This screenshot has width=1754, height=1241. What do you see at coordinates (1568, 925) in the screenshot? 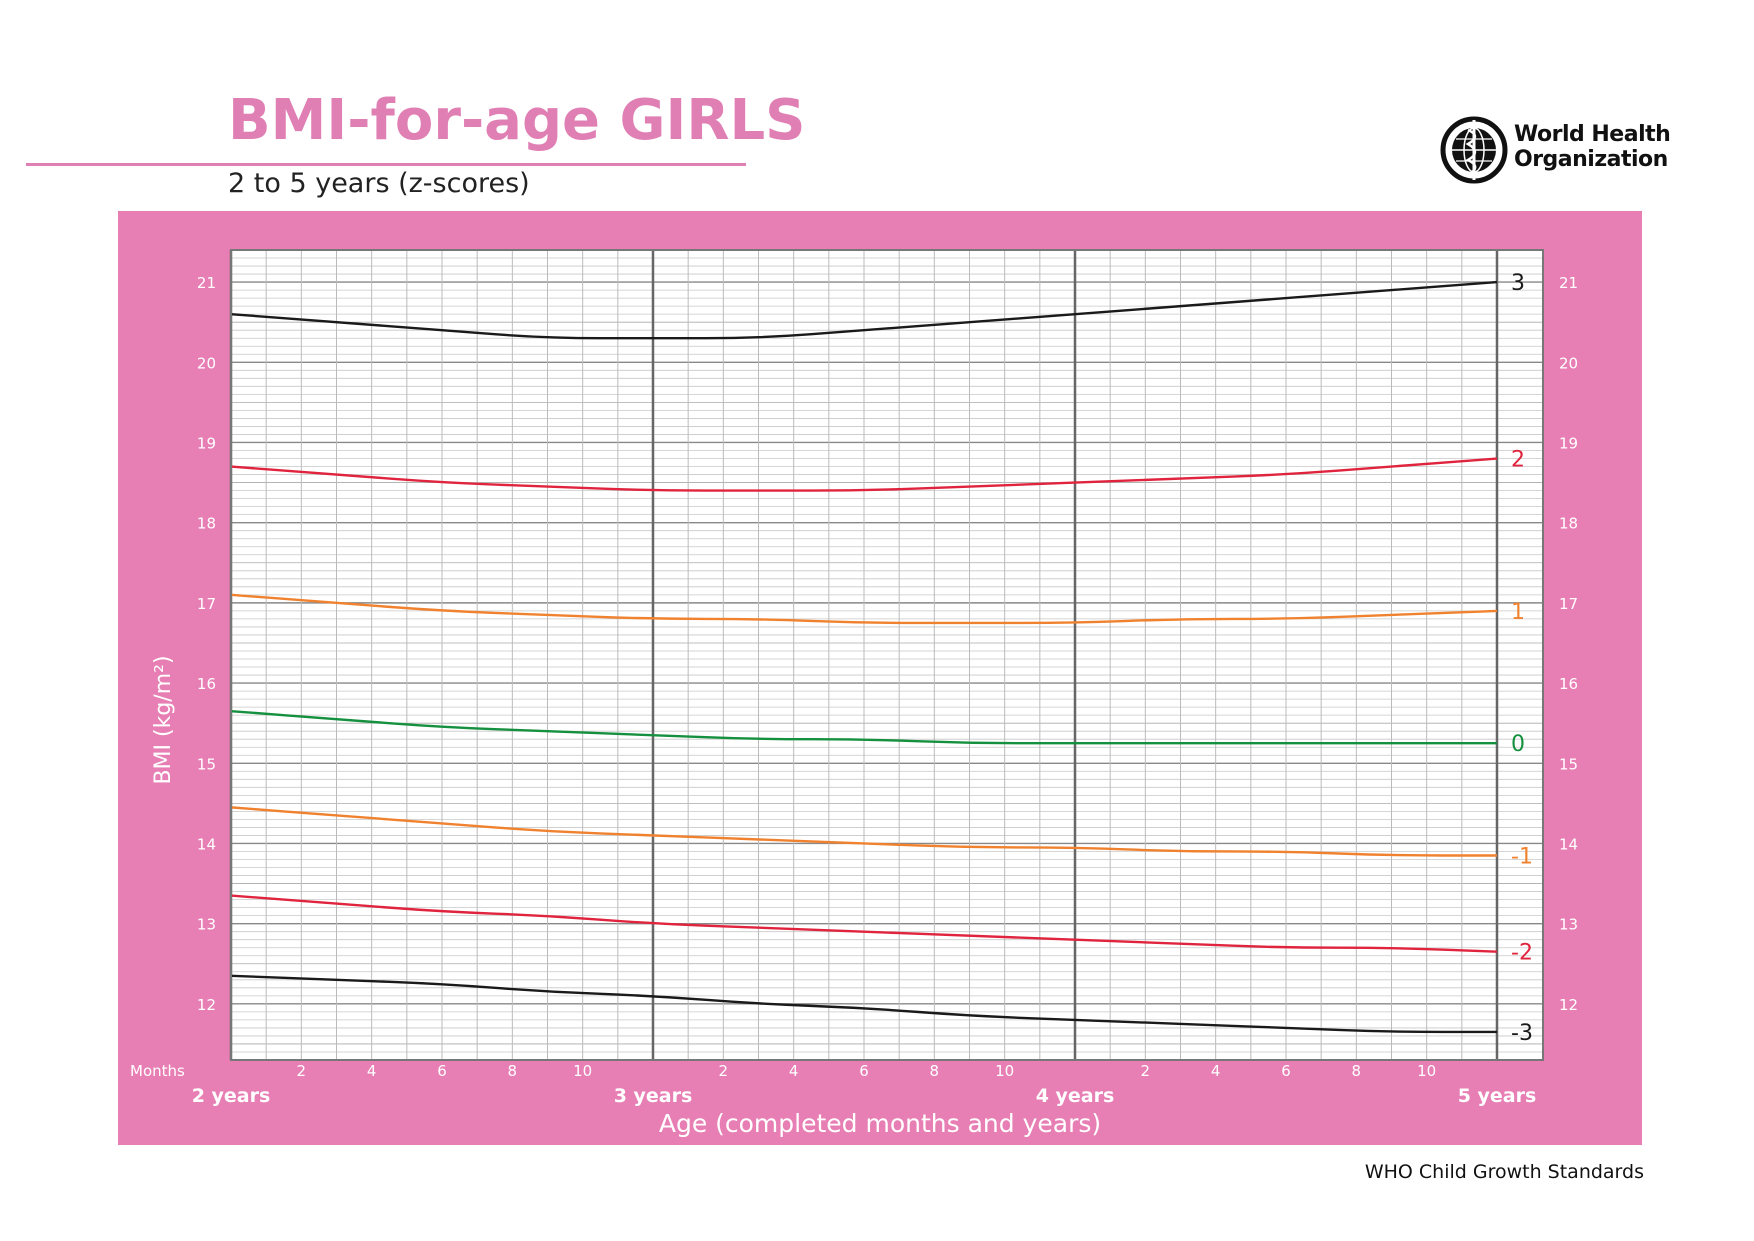
I see `y-tick-label-right: 13` at bounding box center [1568, 925].